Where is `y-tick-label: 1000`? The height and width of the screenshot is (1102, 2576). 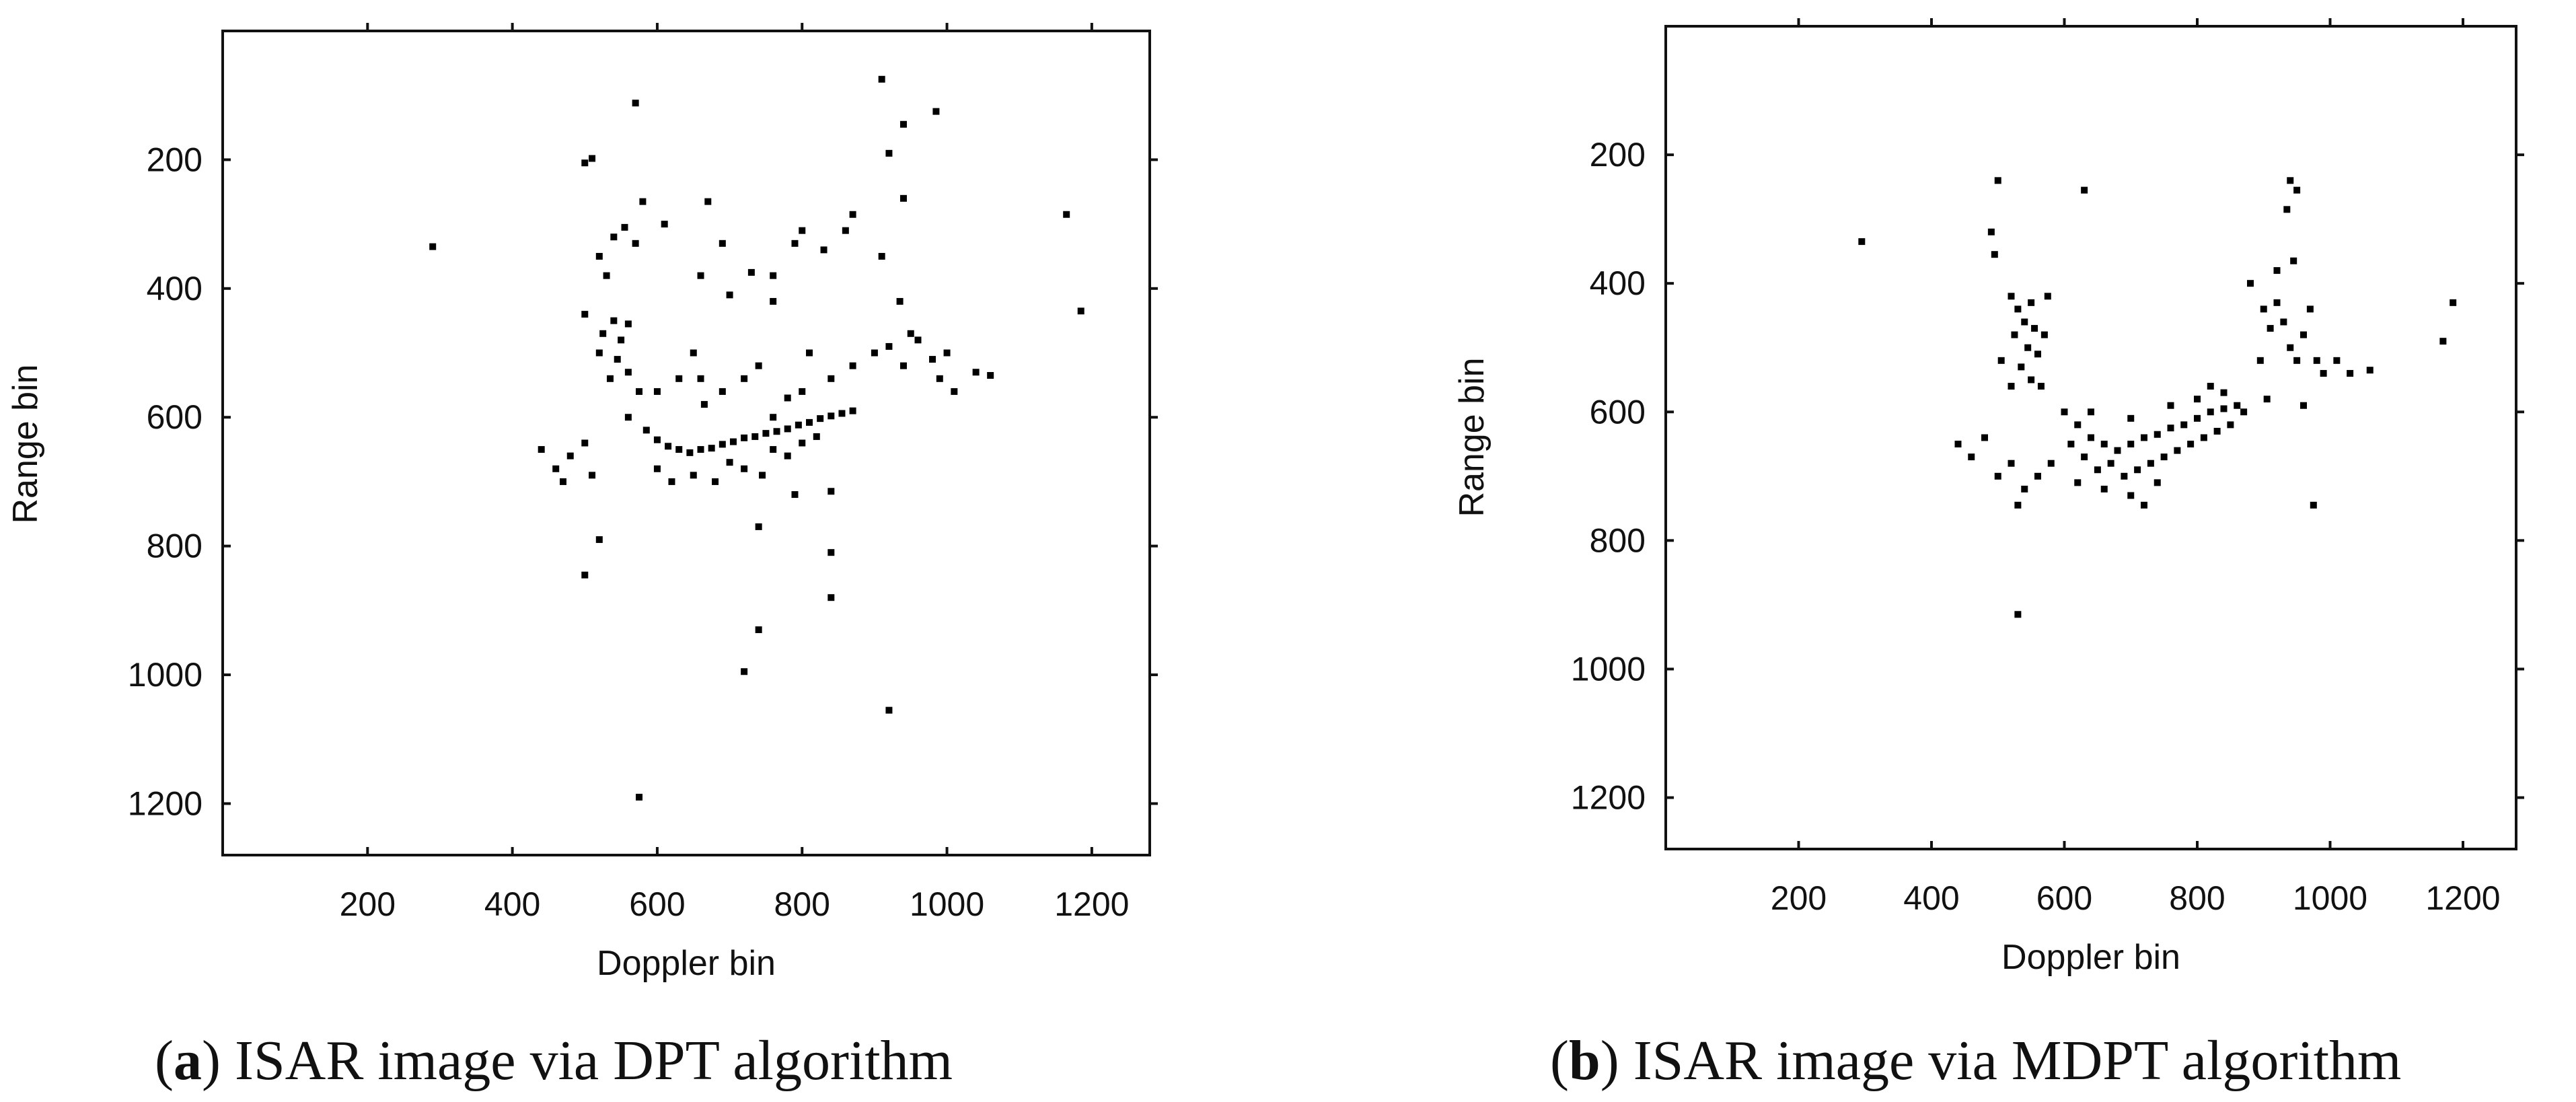
y-tick-label: 1000 is located at coordinates (165, 675).